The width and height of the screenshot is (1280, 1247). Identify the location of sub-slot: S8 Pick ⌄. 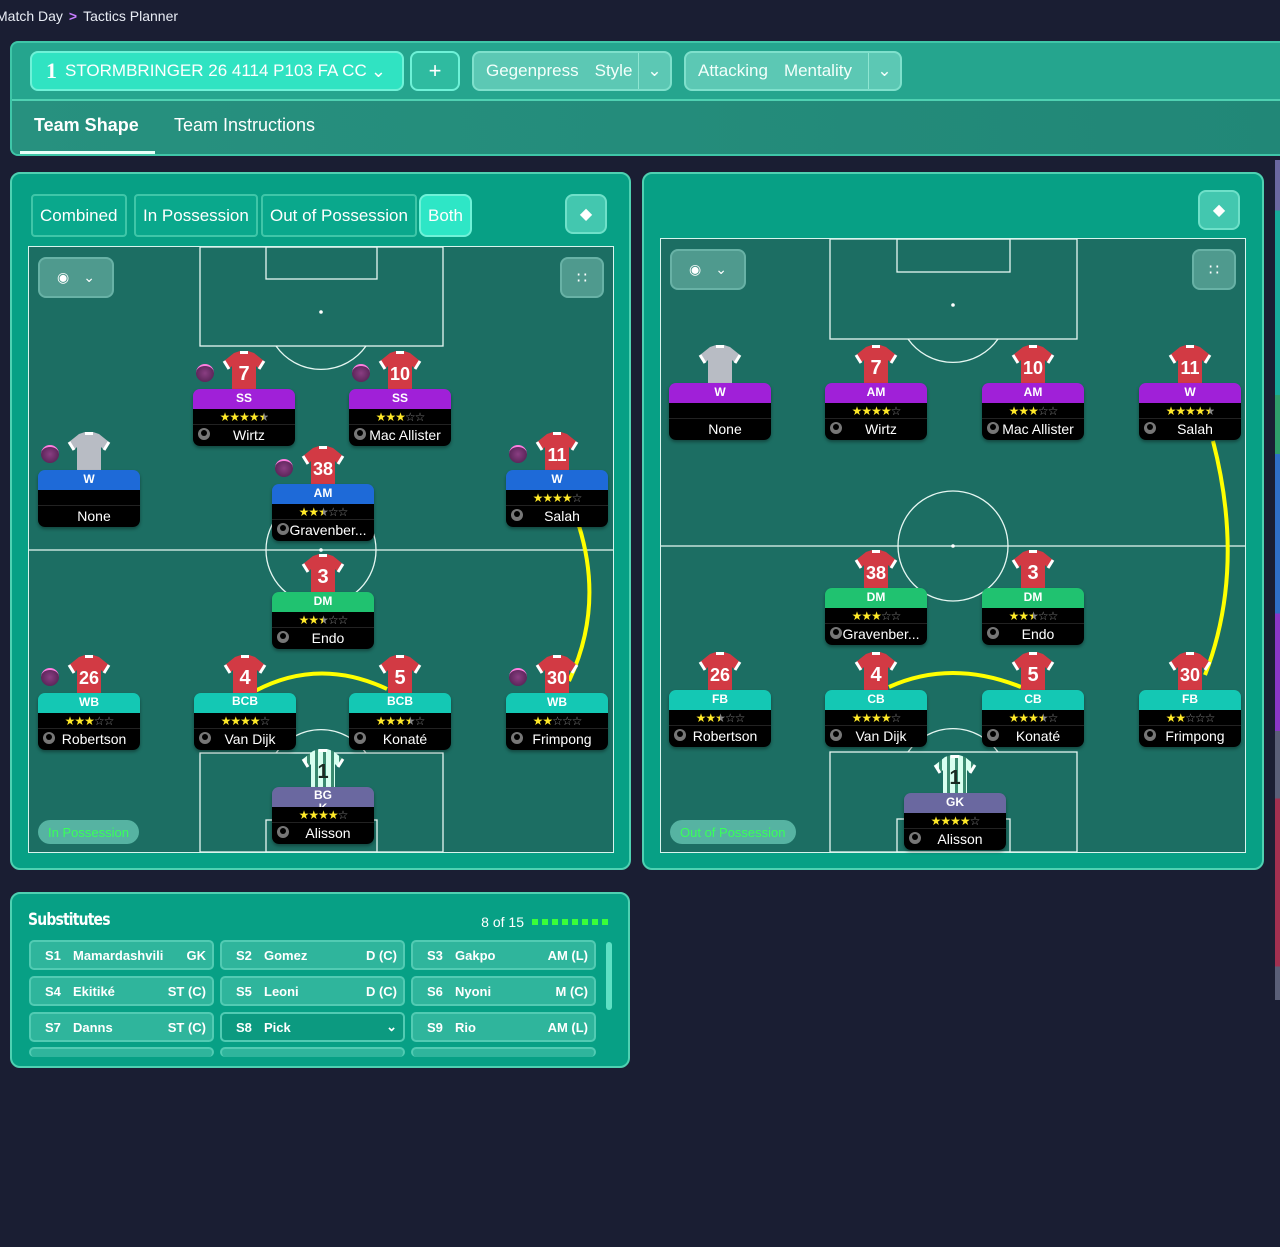
(312, 1027).